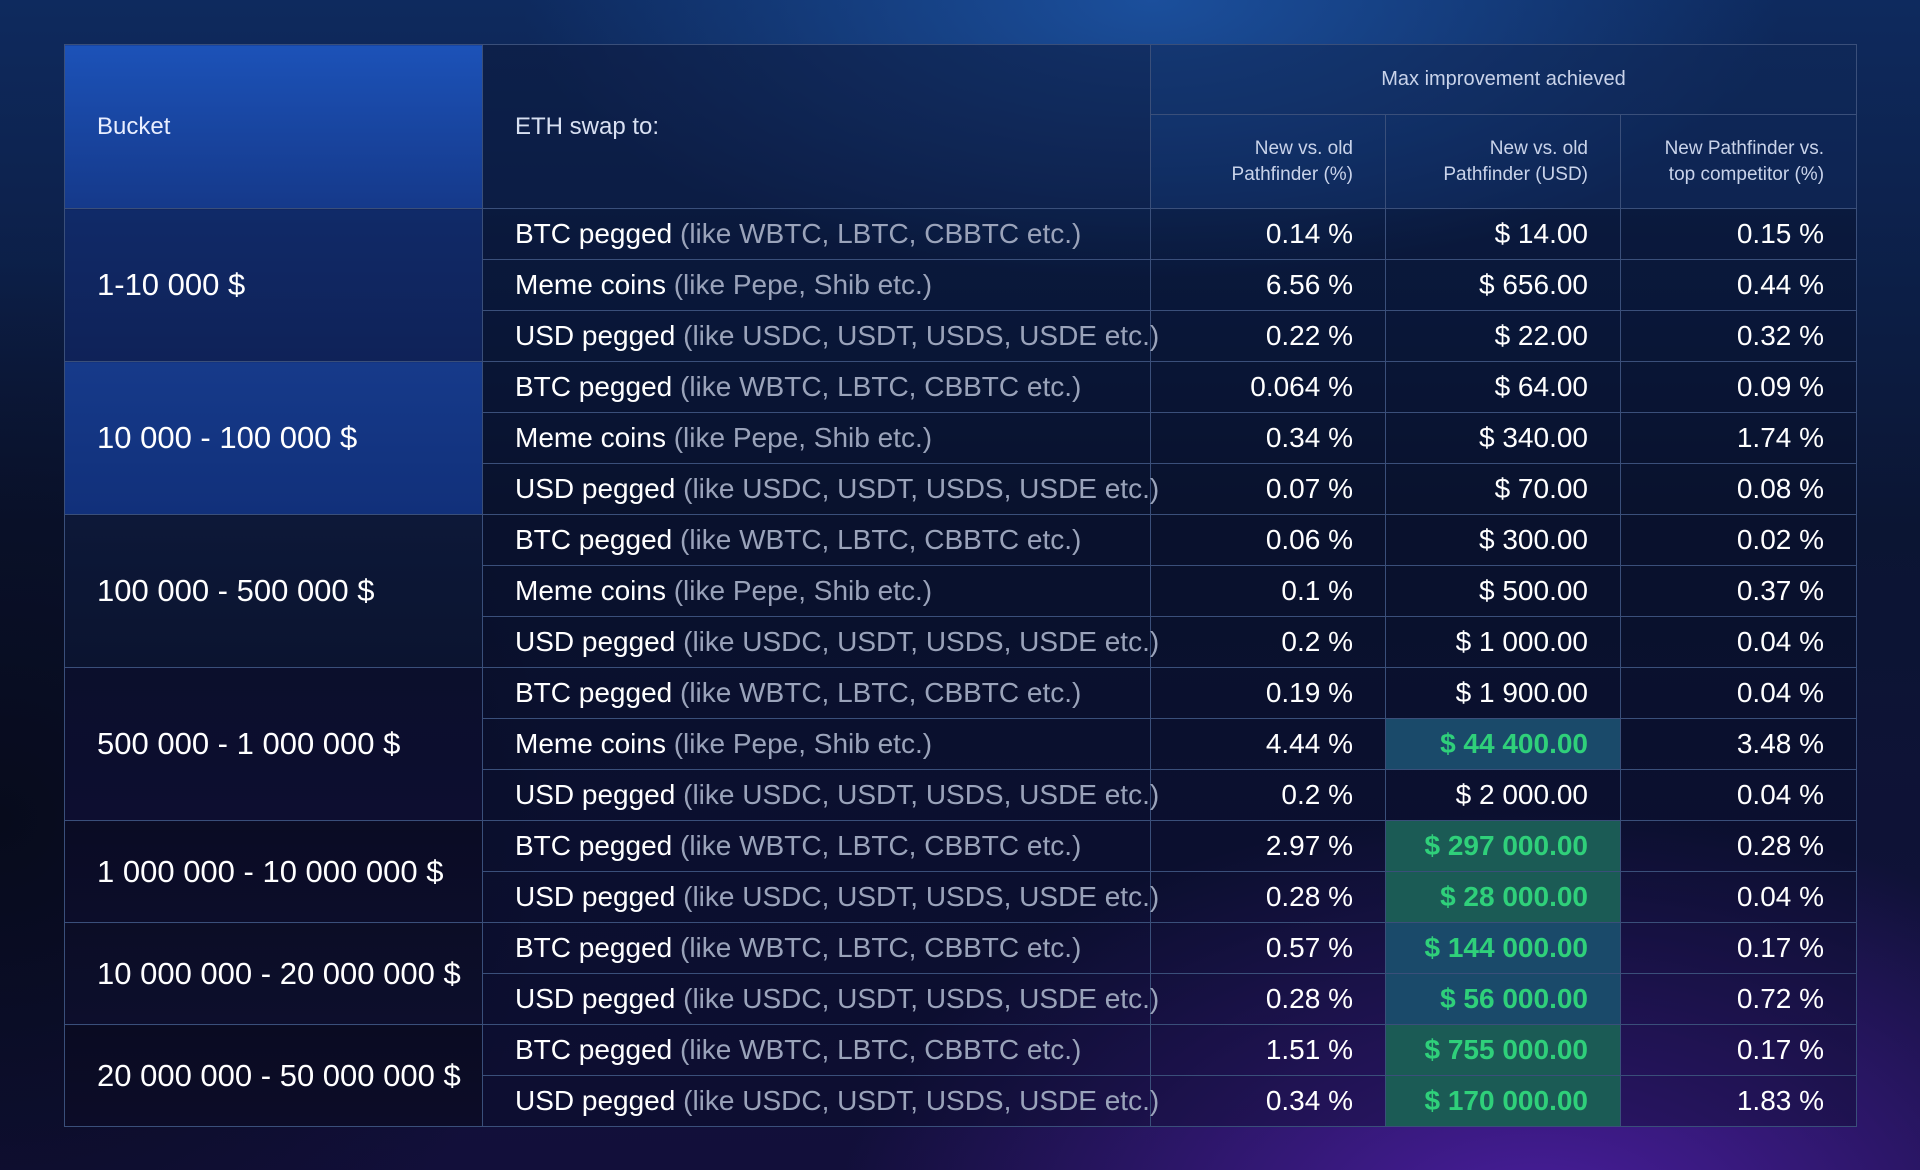 This screenshot has height=1170, width=1920. What do you see at coordinates (1738, 1101) in the screenshot?
I see `value-comp: 1.83 %` at bounding box center [1738, 1101].